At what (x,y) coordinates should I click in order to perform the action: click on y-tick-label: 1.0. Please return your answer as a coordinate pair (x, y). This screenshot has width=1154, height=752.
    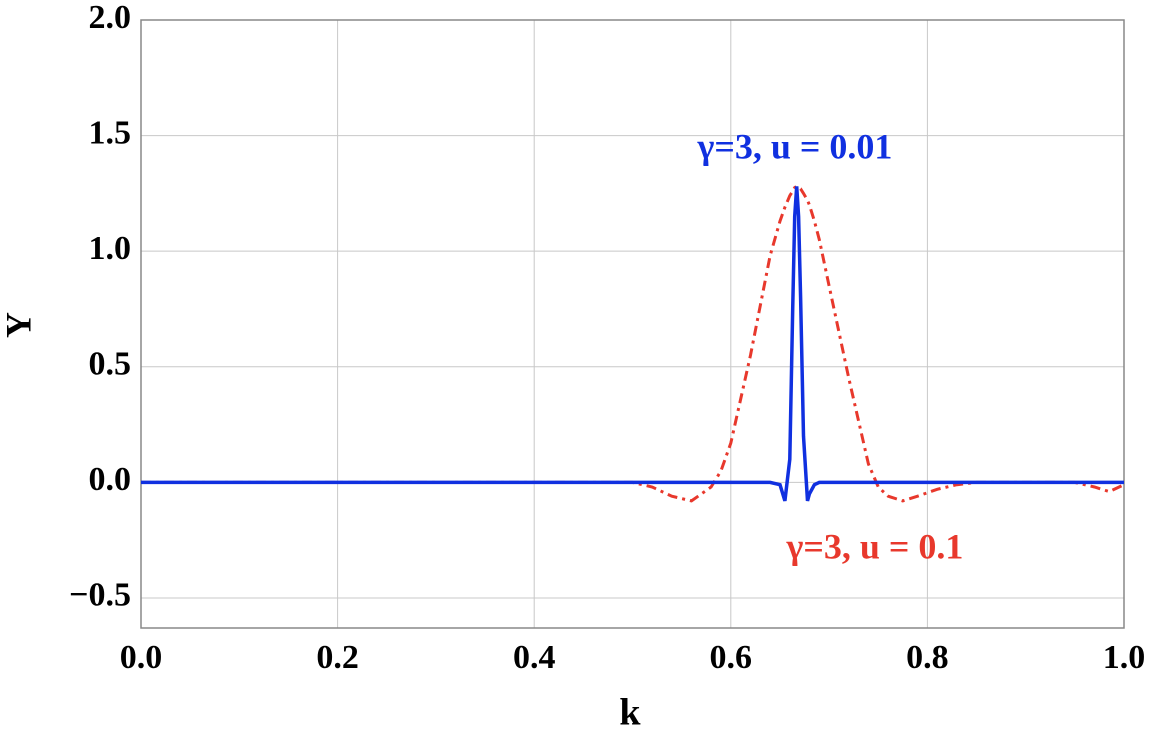
    Looking at the image, I should click on (110, 248).